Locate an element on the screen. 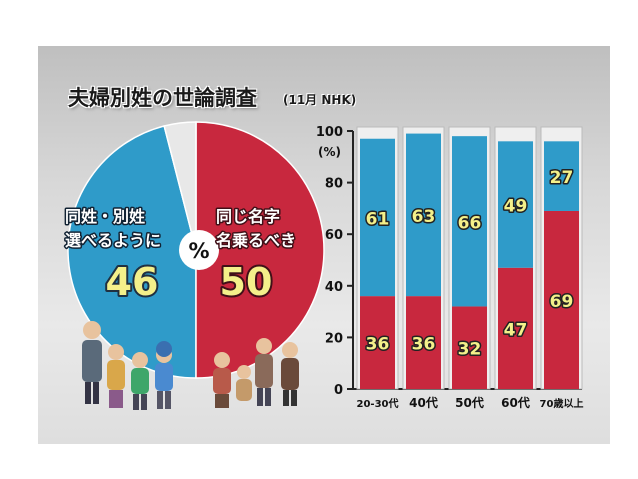  x-category-label: 40代 is located at coordinates (423, 402).